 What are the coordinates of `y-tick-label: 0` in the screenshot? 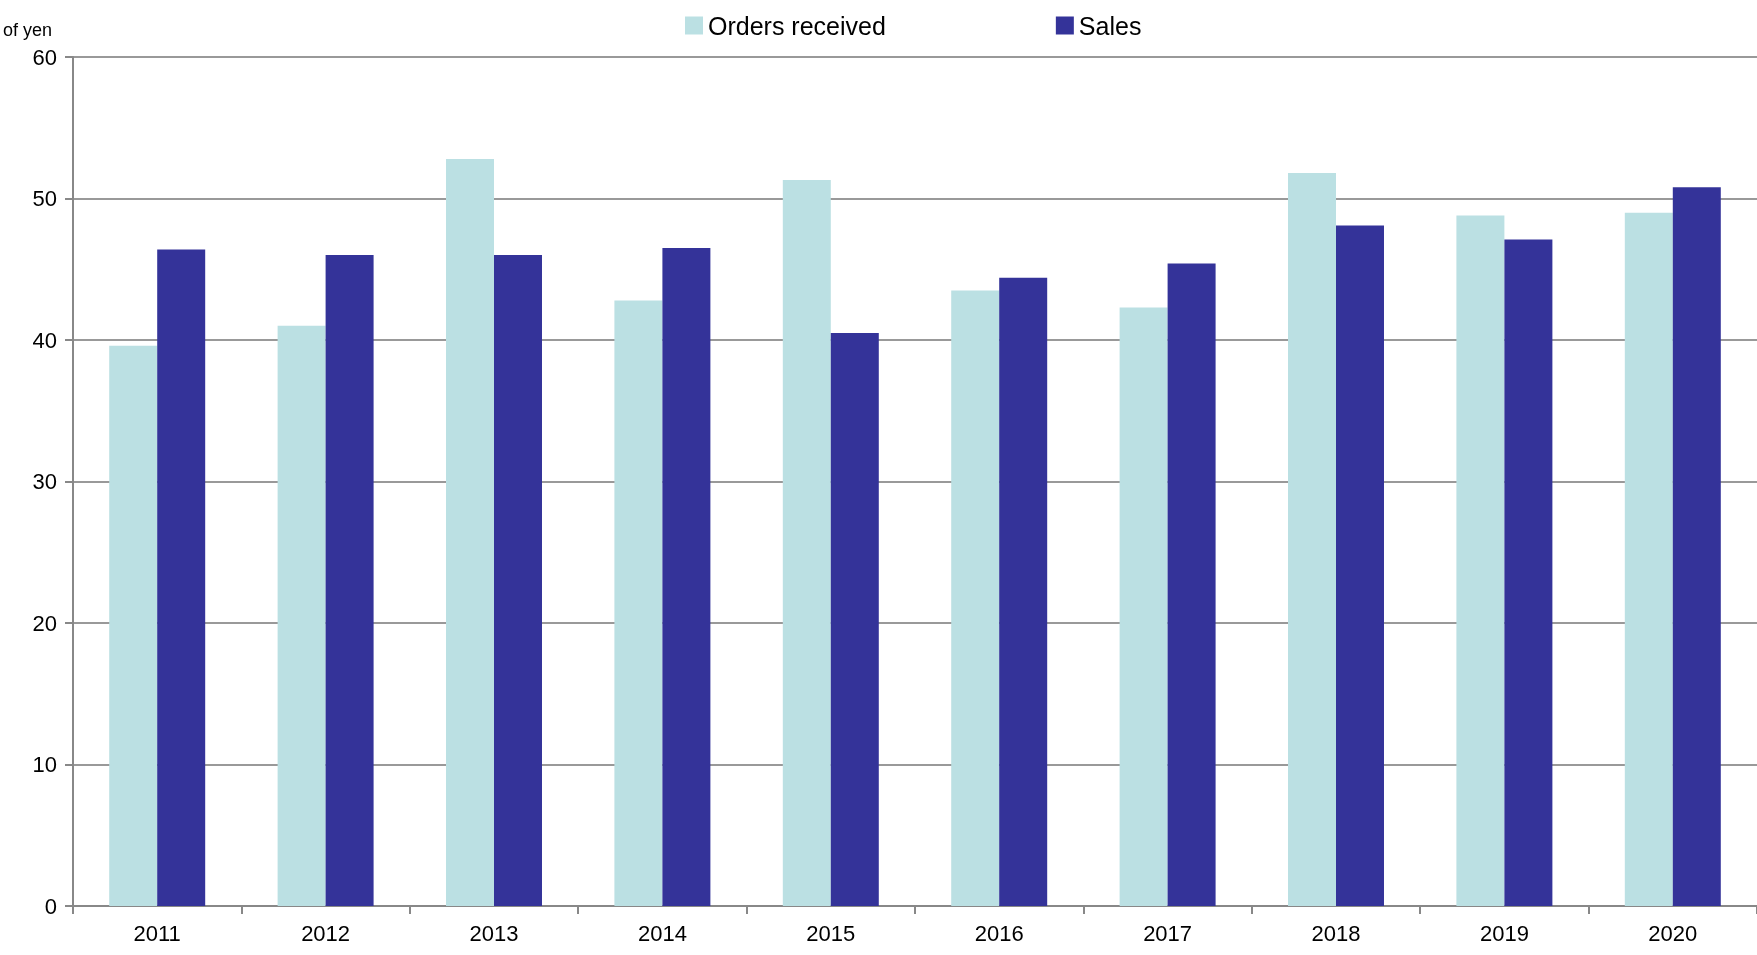 It's located at (50, 906).